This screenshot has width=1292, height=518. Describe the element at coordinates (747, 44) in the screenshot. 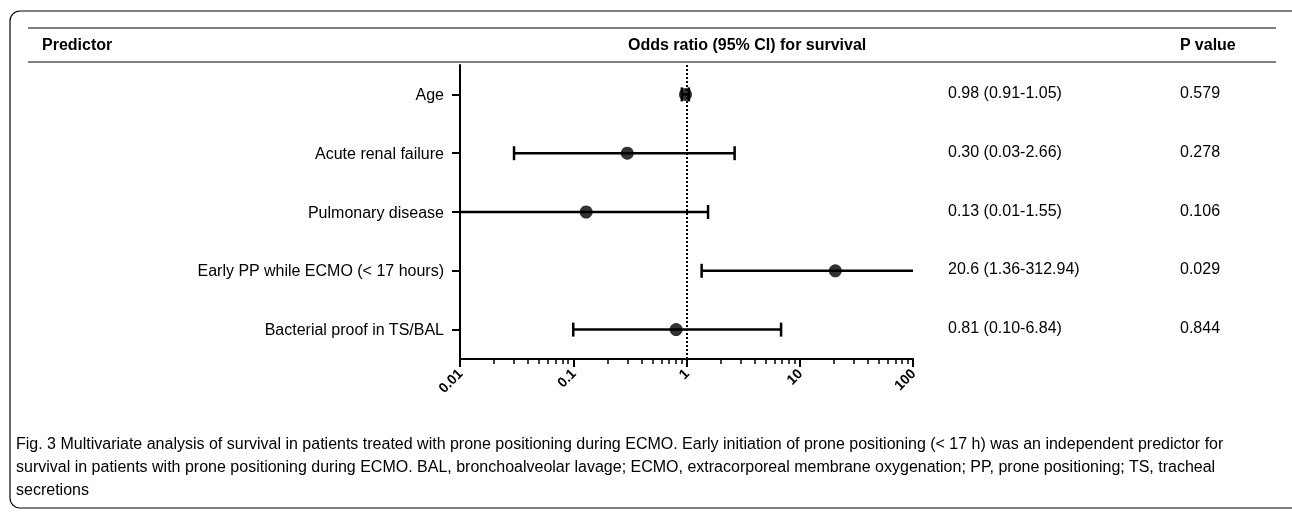

I see `x-axis-title: Odds ratio (95% CI) for survival` at that location.